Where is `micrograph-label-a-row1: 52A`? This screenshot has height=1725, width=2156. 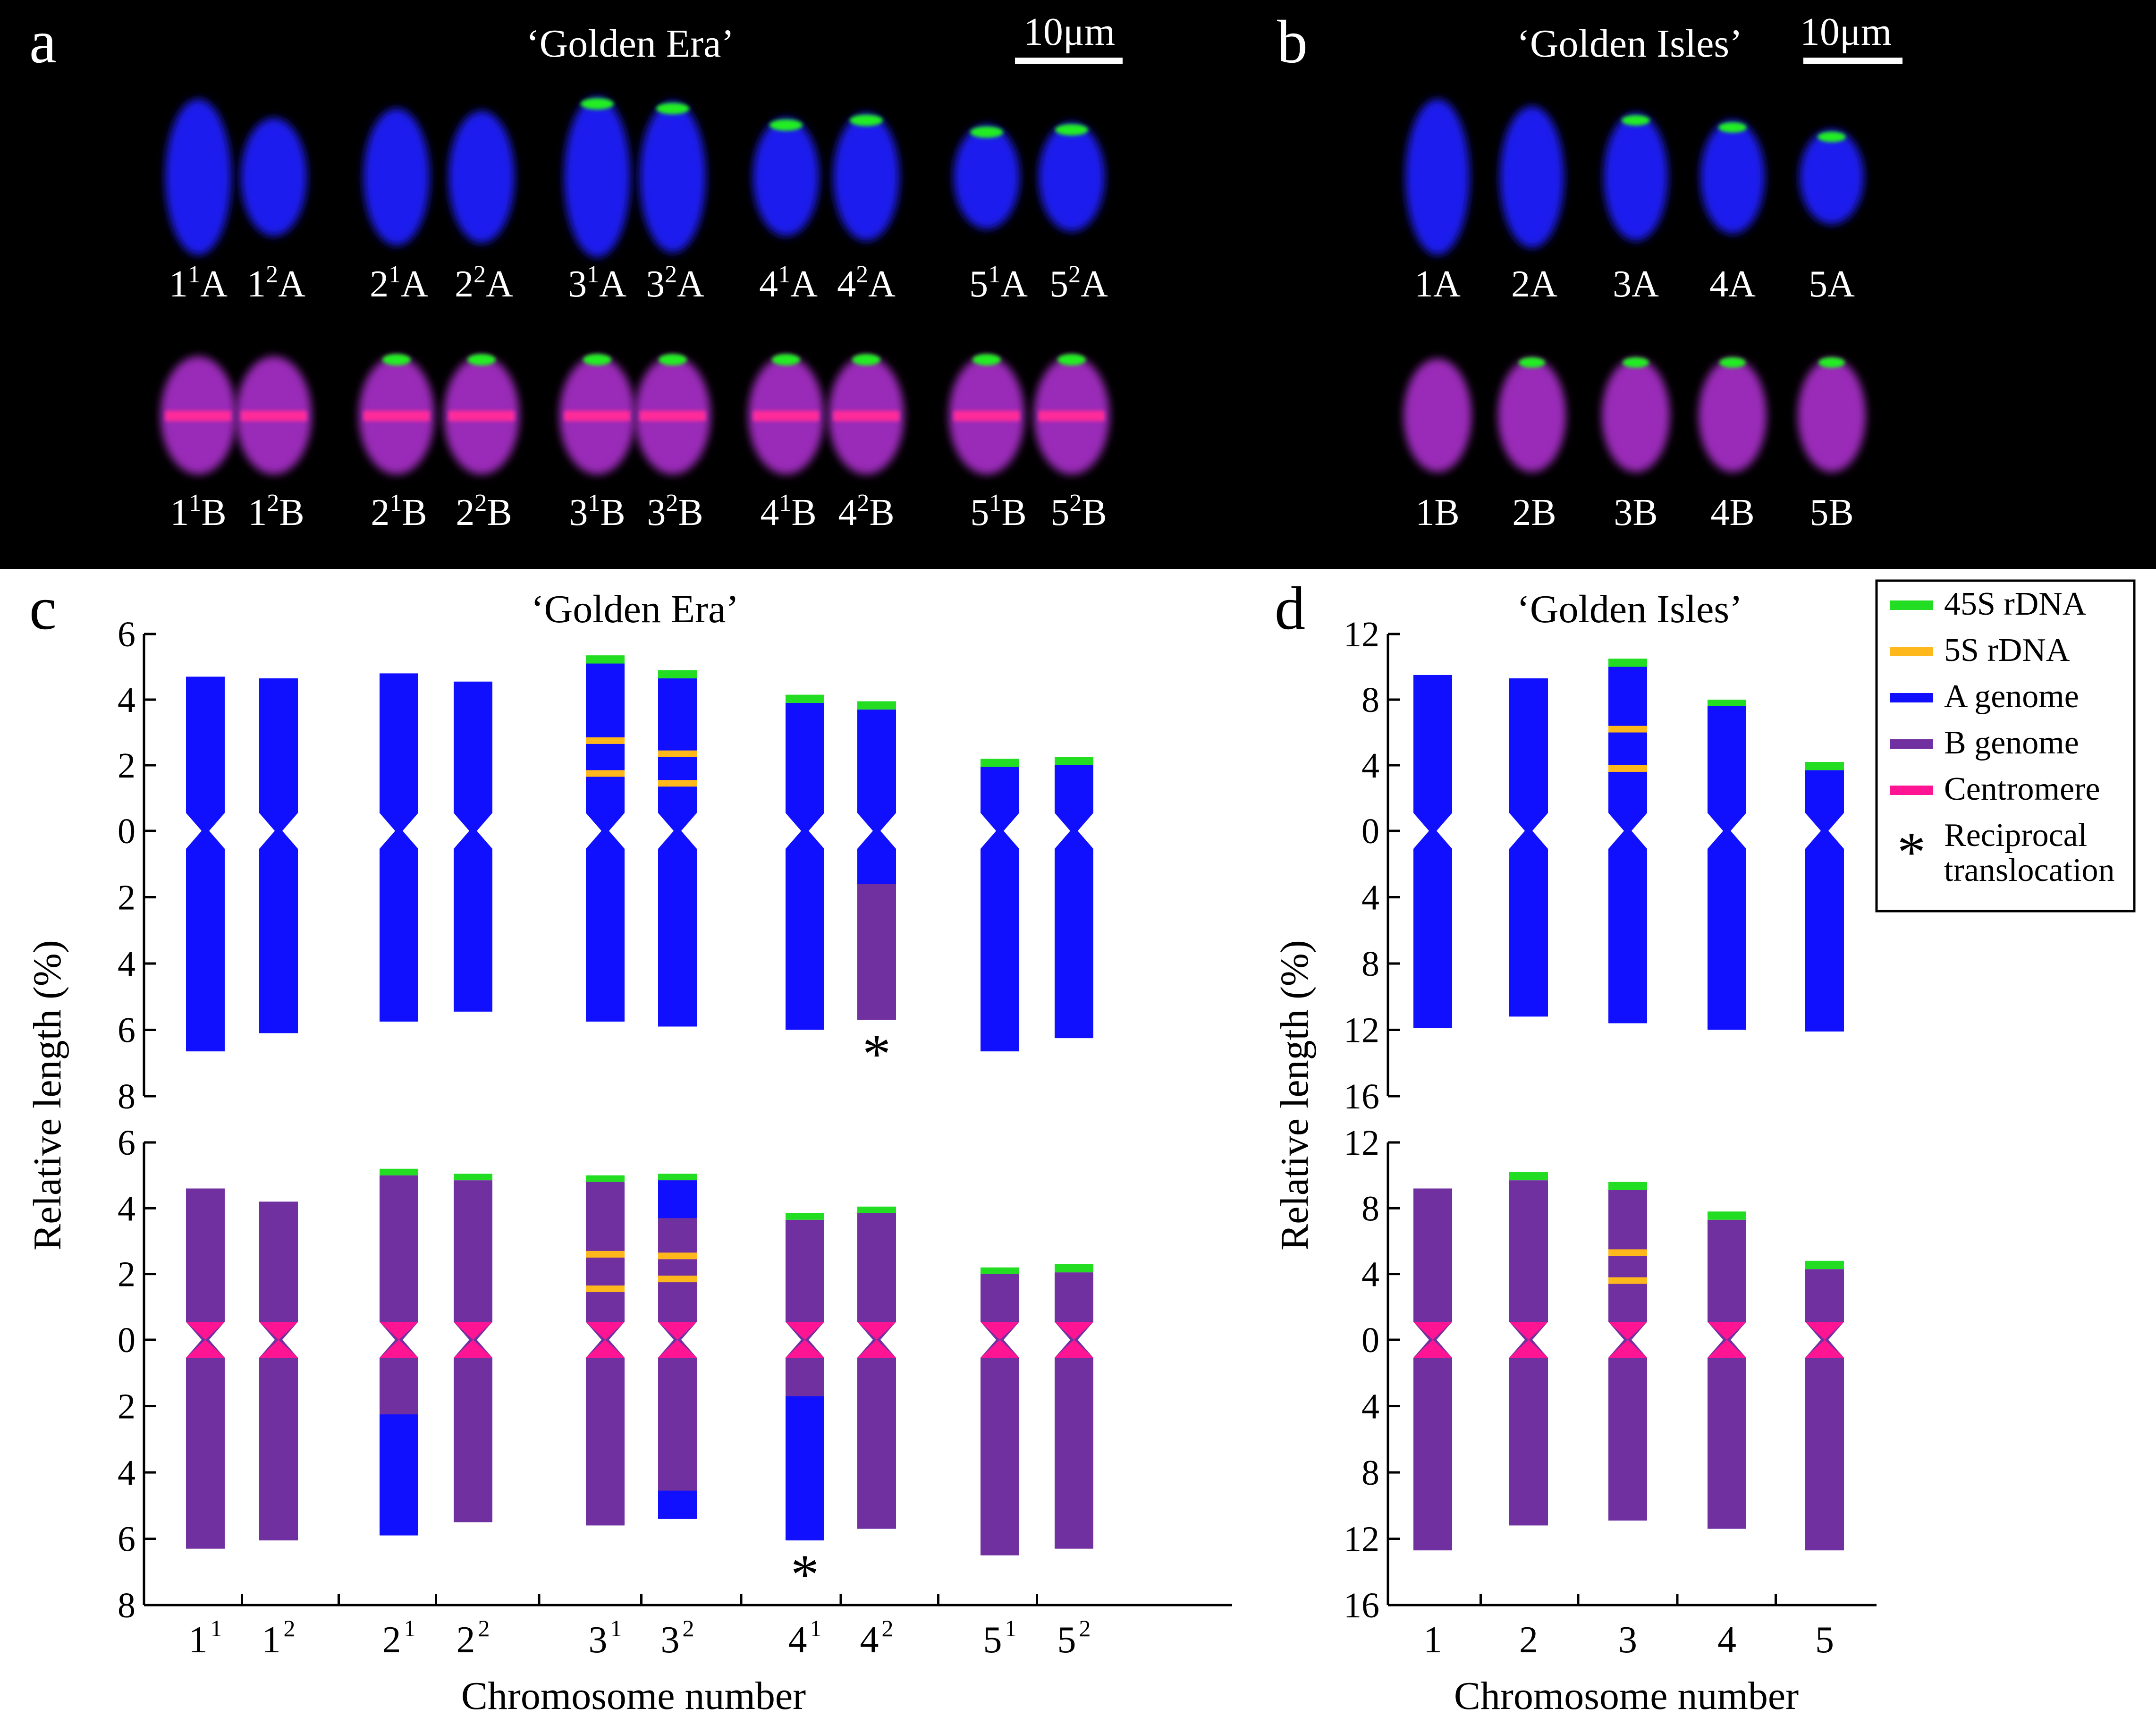
micrograph-label-a-row1: 52A is located at coordinates (1078, 283).